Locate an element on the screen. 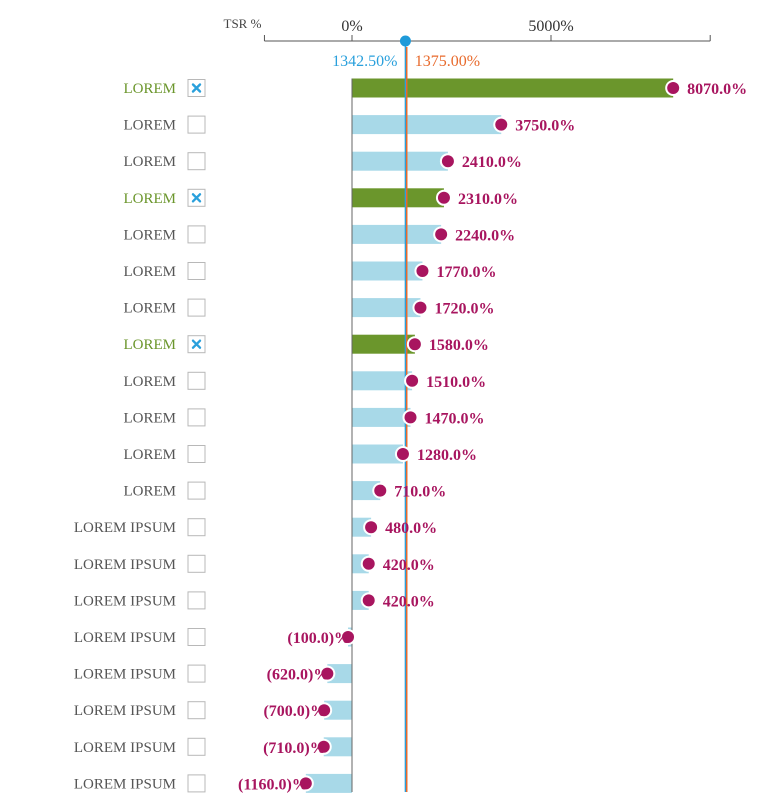 The width and height of the screenshot is (781, 800). reference-label-2: 1375.00% is located at coordinates (447, 61).